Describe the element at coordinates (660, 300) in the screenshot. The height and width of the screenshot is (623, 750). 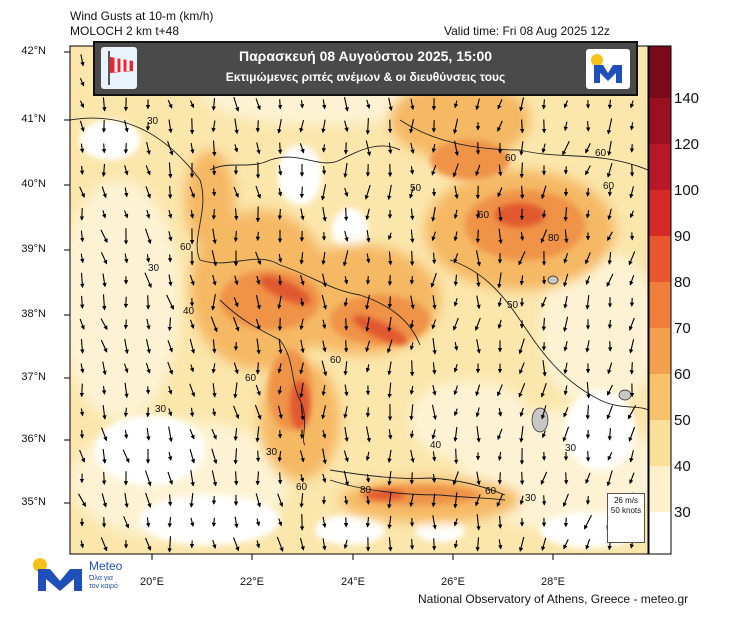
I see `colorbar` at that location.